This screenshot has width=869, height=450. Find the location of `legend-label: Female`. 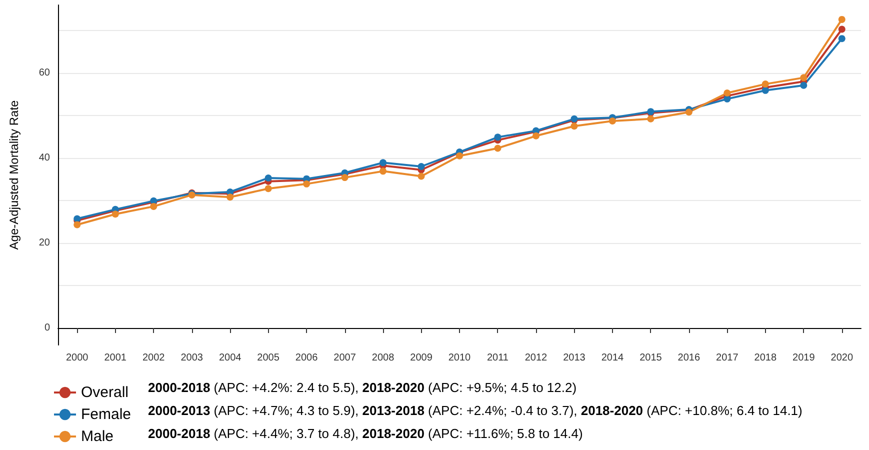

legend-label: Female is located at coordinates (106, 414).